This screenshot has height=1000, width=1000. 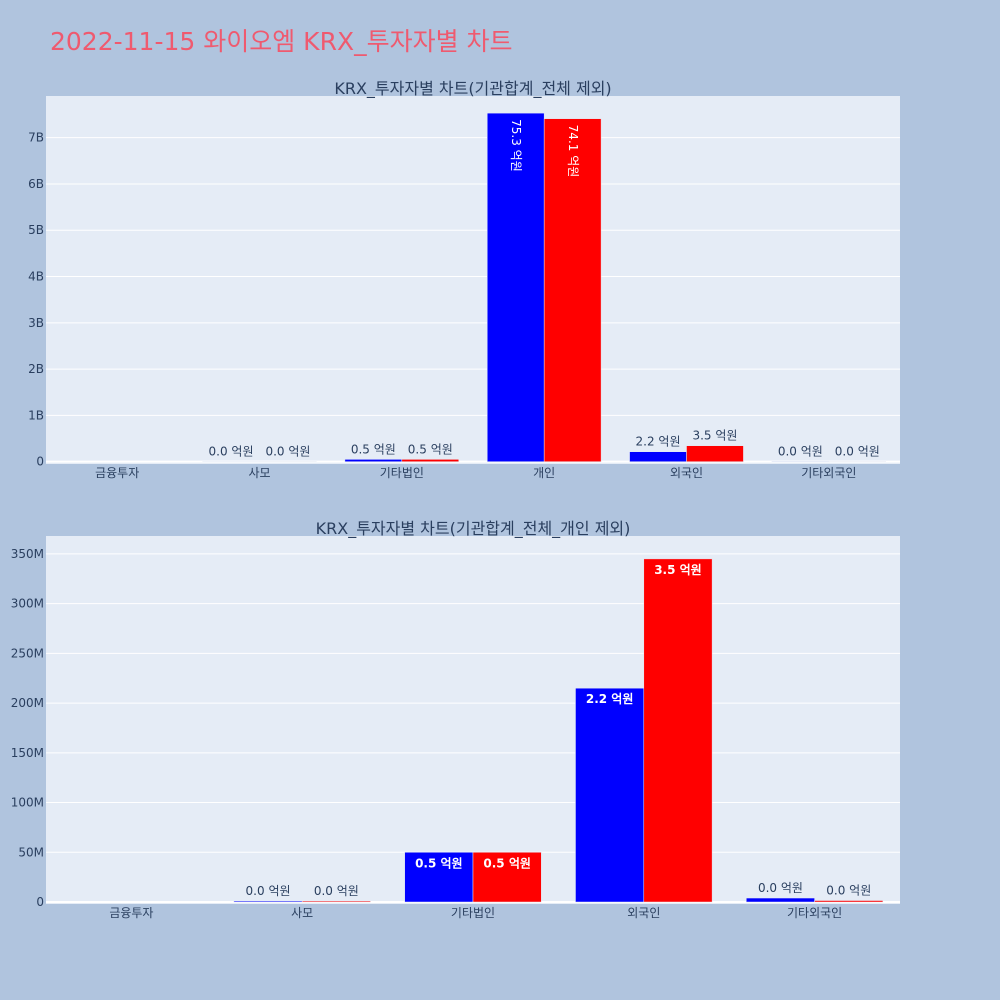 I want to click on chart-title: KRX_투자자별 차트(기관합계_전체_개인 제외), so click(x=473, y=529).